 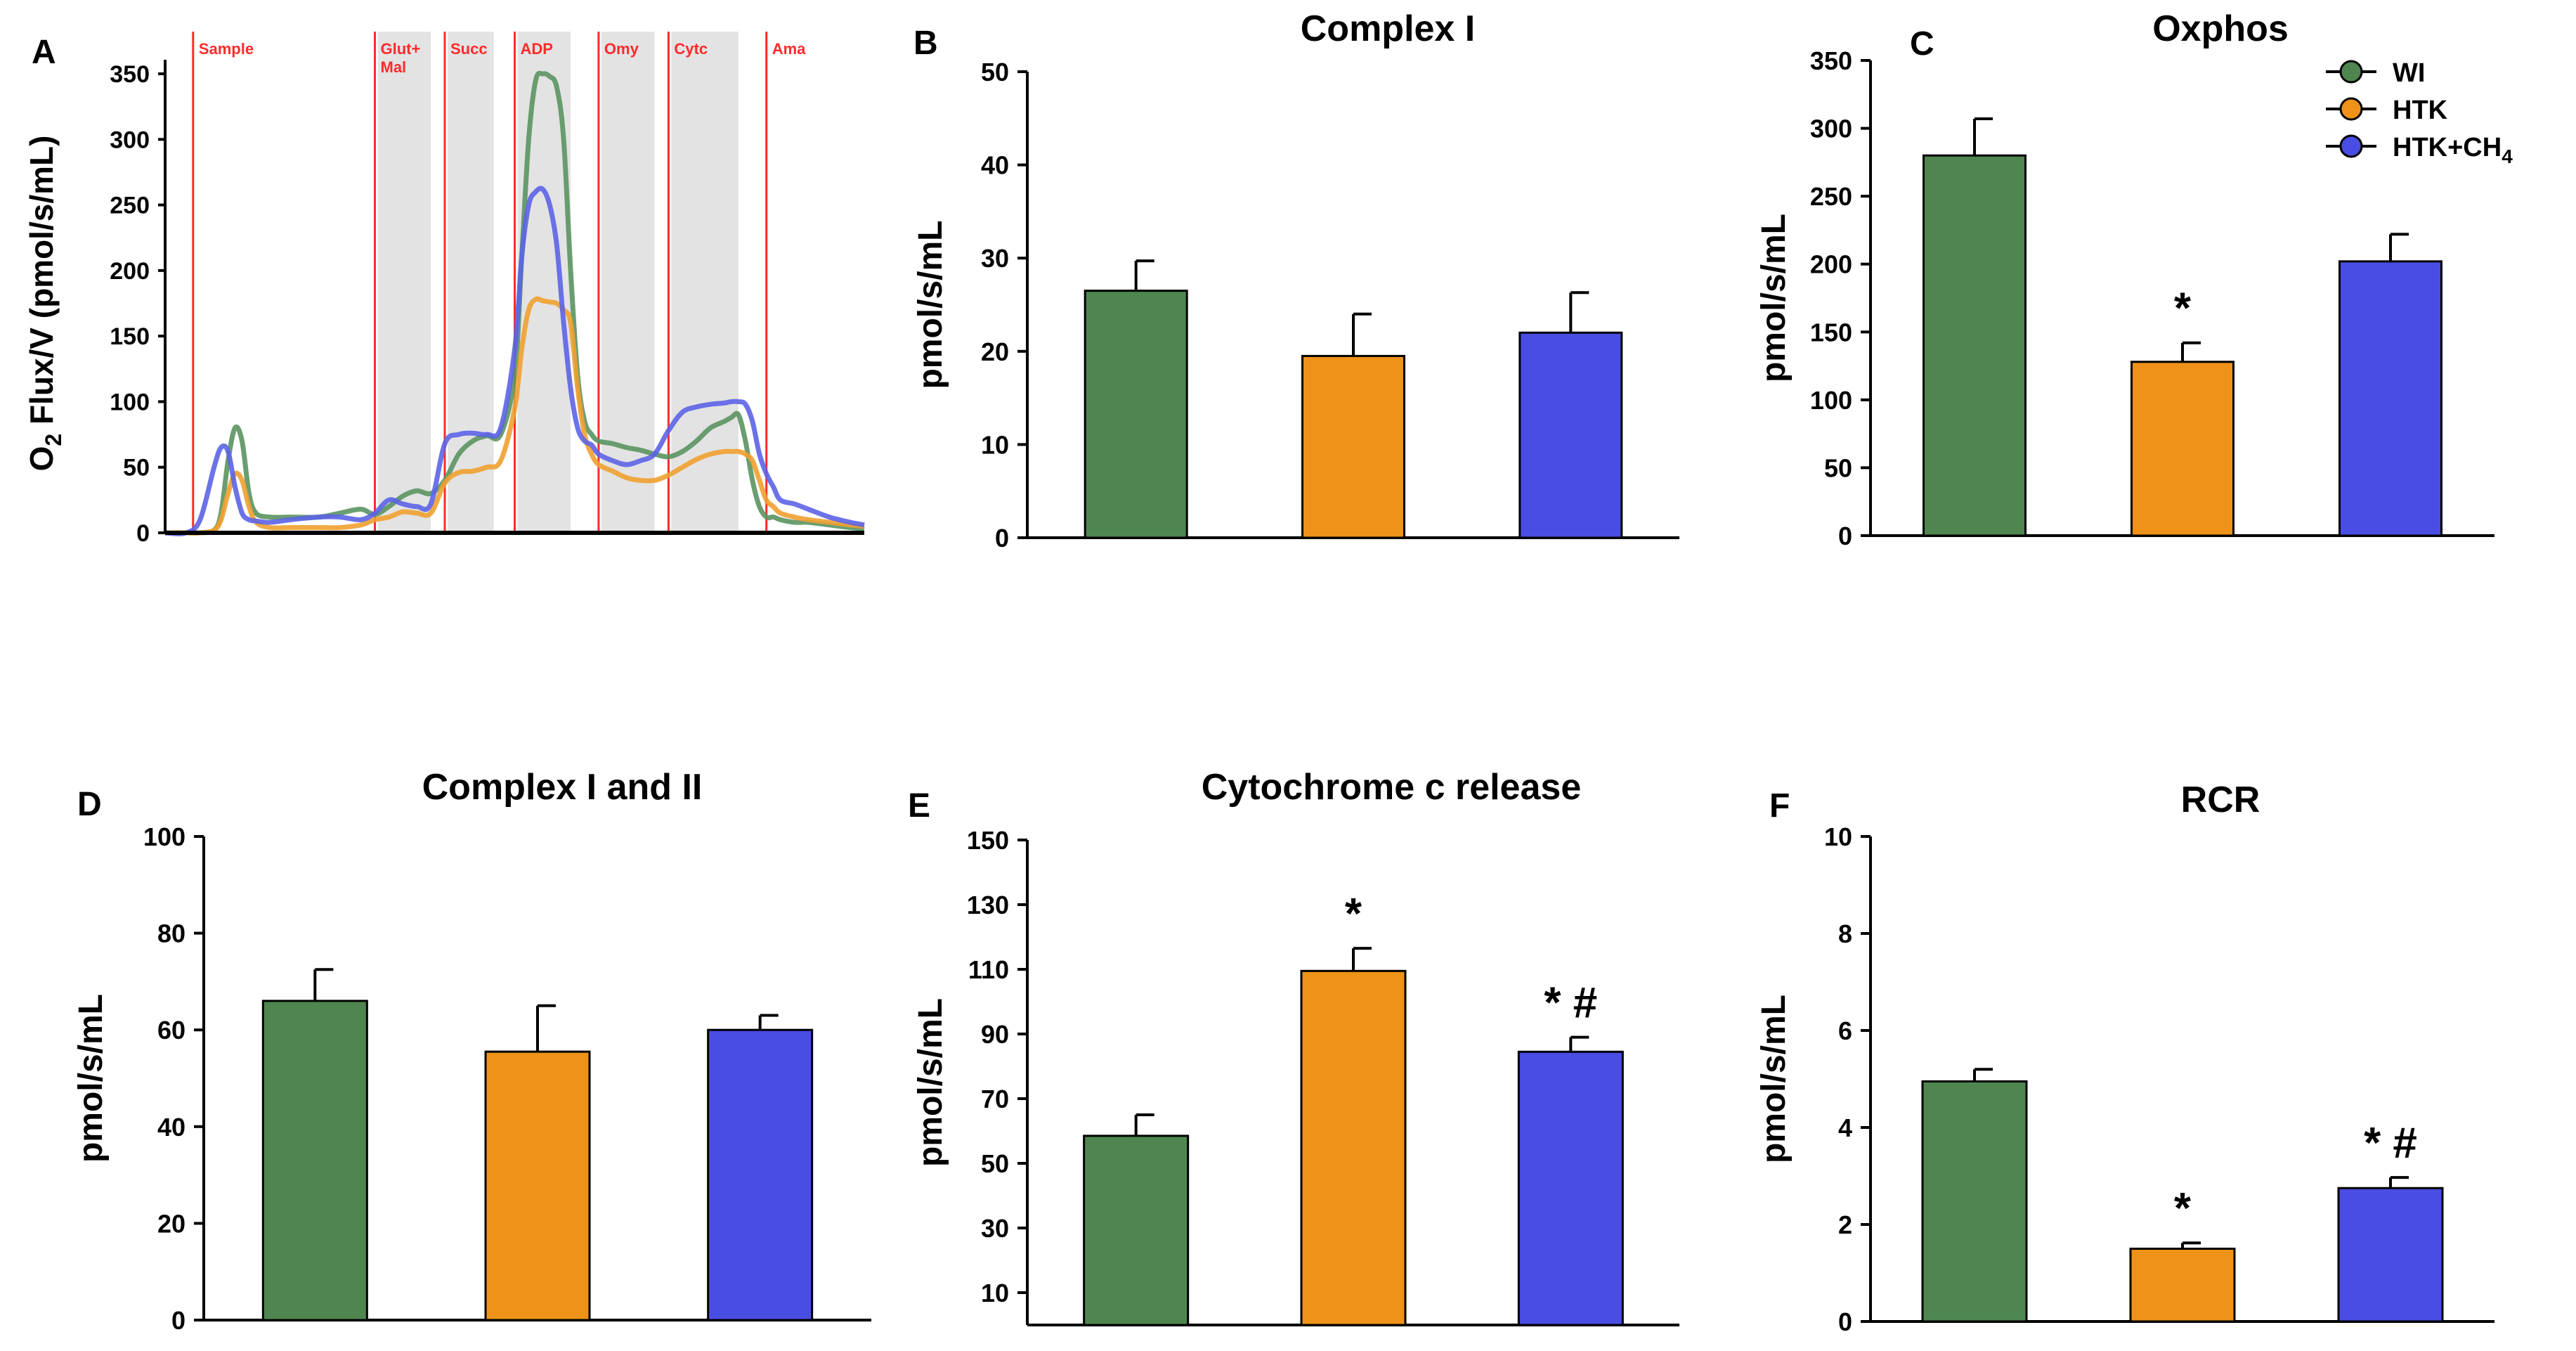 I want to click on event-label: Mal, so click(x=394, y=67).